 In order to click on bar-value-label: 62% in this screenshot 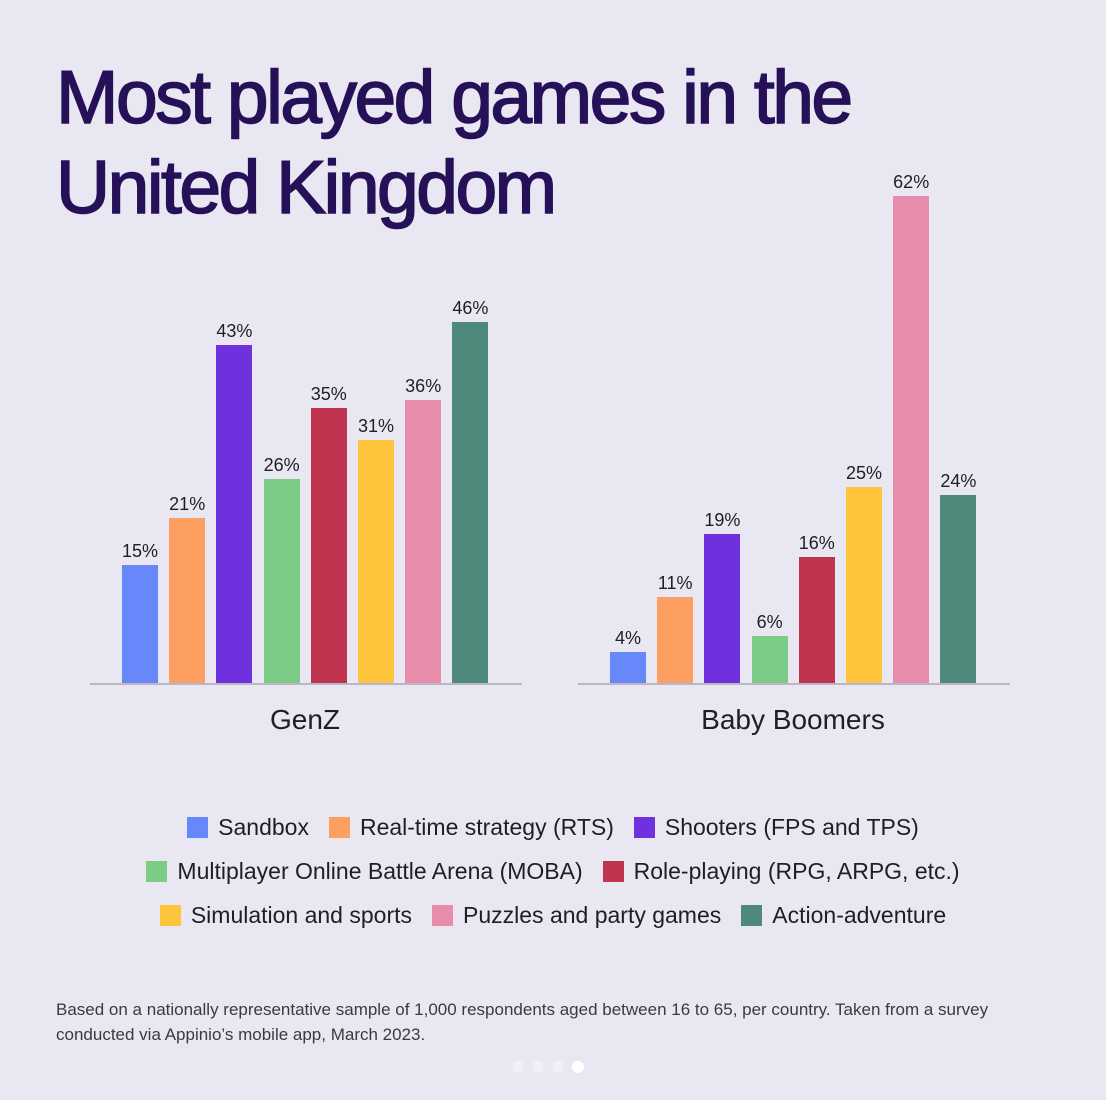, I will do `click(911, 182)`.